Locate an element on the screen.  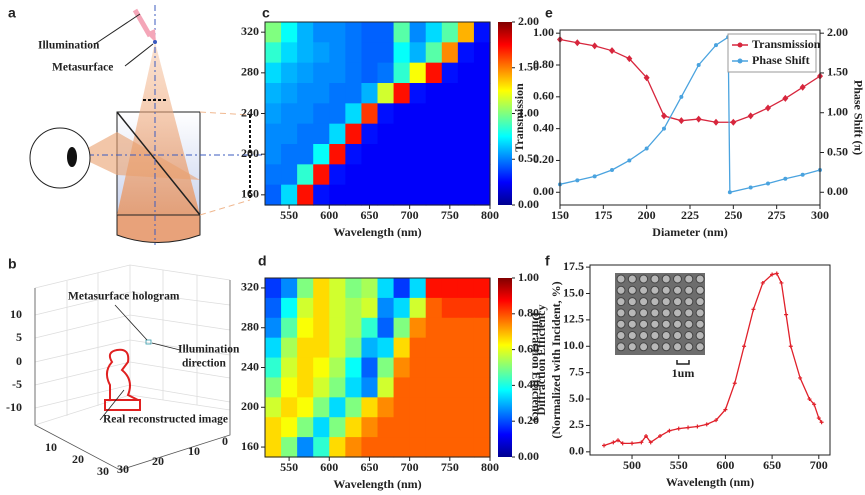
y-tick-label: 0 is located at coordinates (225, 441).